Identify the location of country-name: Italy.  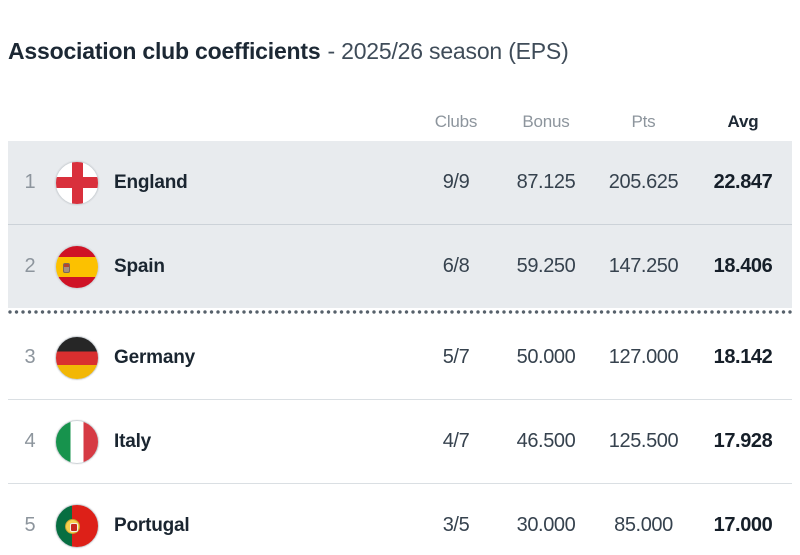
(133, 441).